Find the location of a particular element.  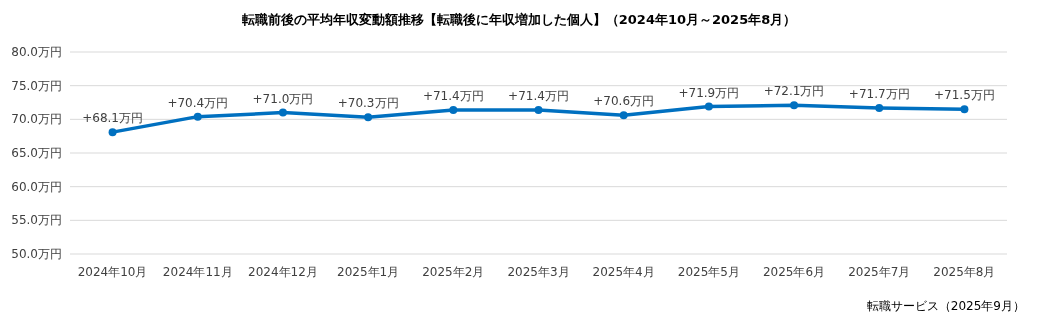

x-tick-label: 2025年5月 is located at coordinates (708, 272).